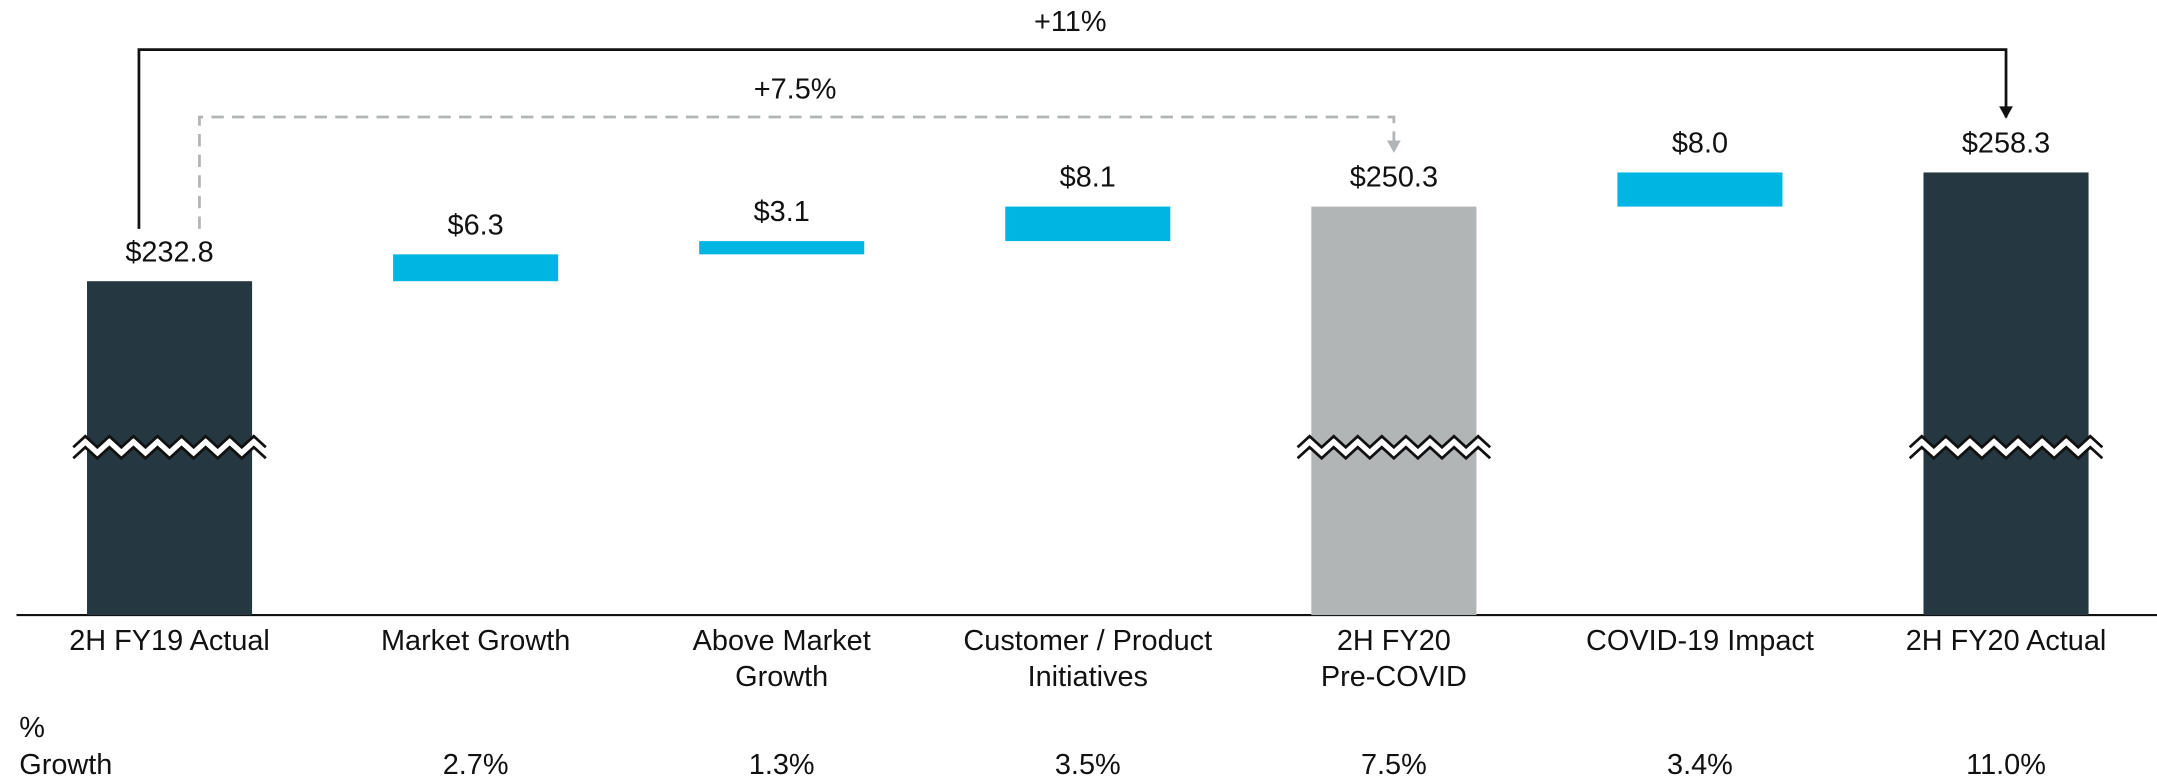 This screenshot has height=783, width=2157. What do you see at coordinates (782, 765) in the screenshot?
I see `growth-label: 1.3%` at bounding box center [782, 765].